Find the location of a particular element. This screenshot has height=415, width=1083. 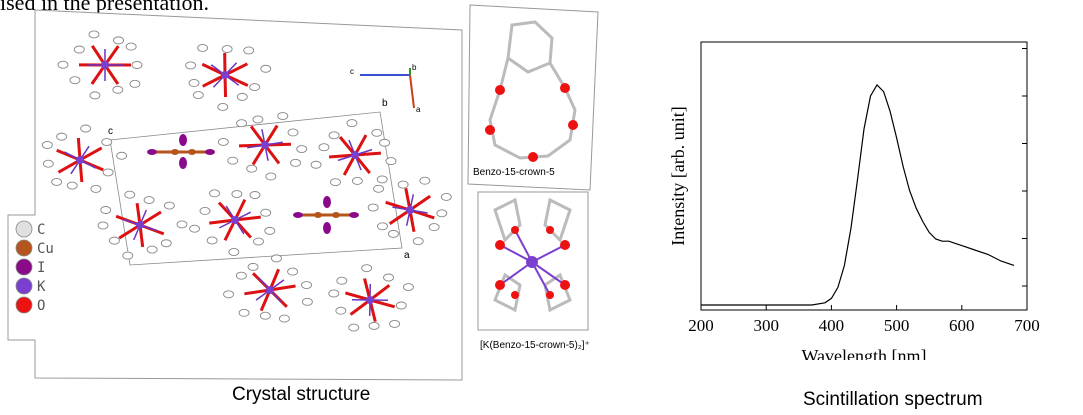

legend-item-k: K is located at coordinates (30, 286).